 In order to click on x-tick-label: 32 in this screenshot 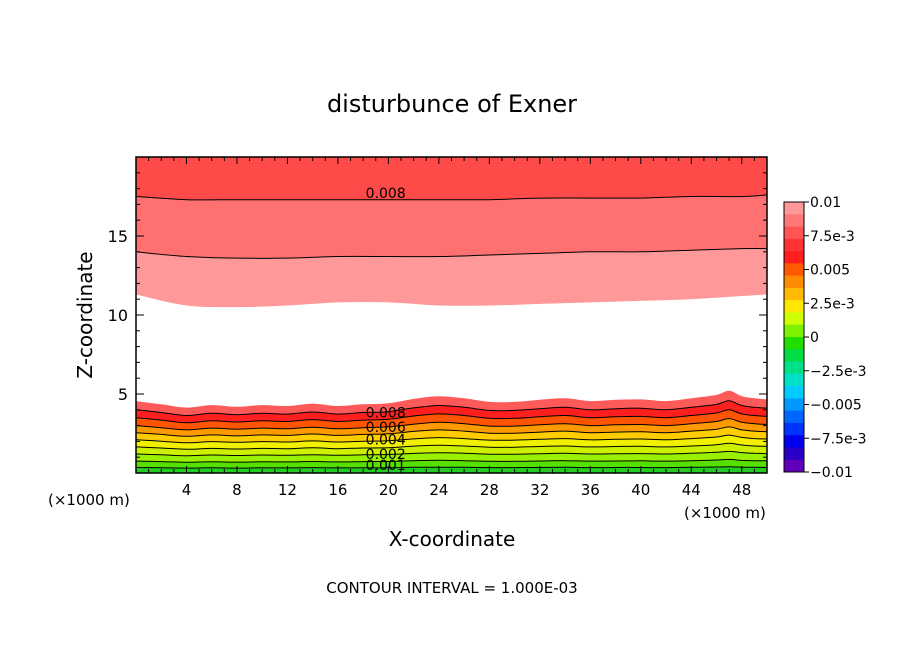, I will do `click(539, 490)`.